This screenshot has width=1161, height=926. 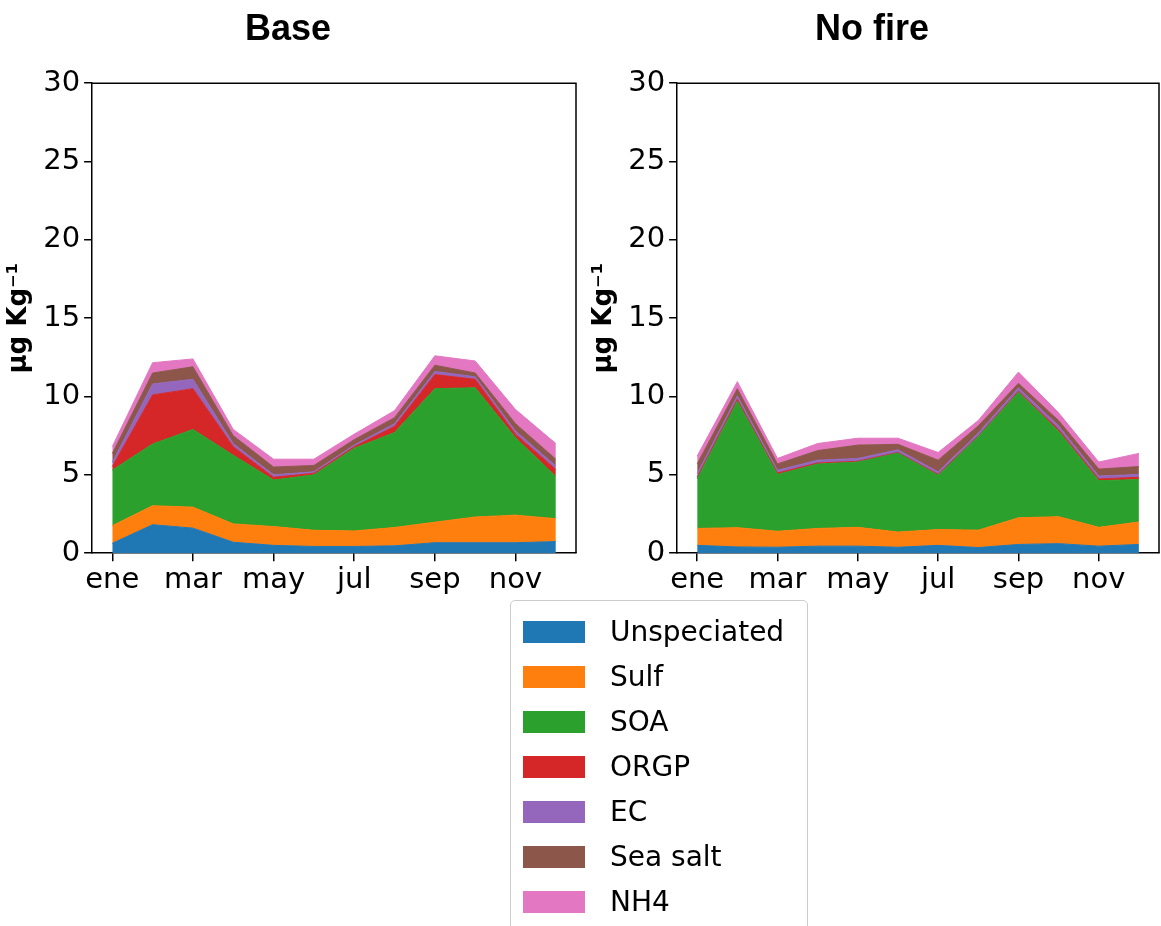 I want to click on legend-label: Unspeciated, so click(x=697, y=631).